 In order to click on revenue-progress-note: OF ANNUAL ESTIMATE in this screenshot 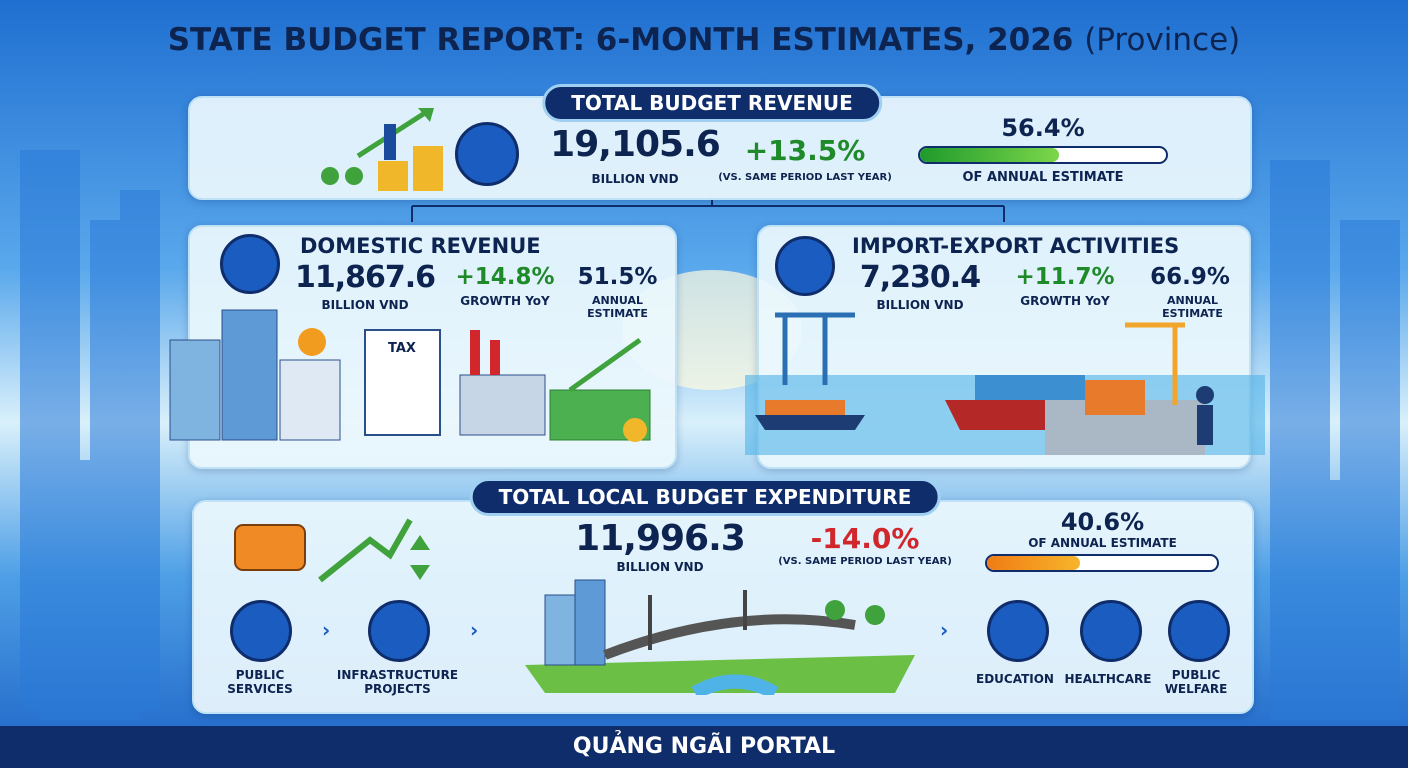, I will do `click(1043, 177)`.